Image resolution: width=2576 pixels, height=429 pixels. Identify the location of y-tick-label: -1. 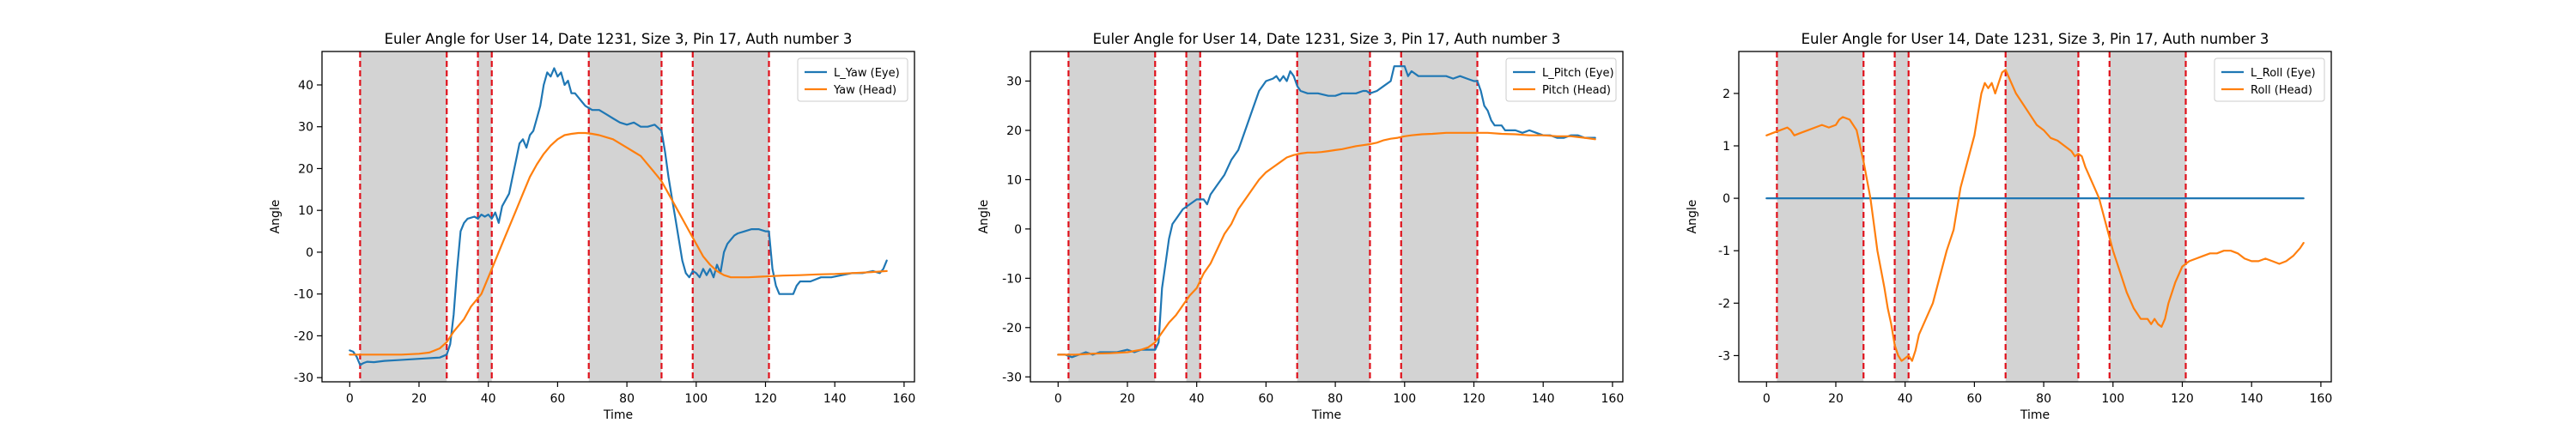
(1724, 251).